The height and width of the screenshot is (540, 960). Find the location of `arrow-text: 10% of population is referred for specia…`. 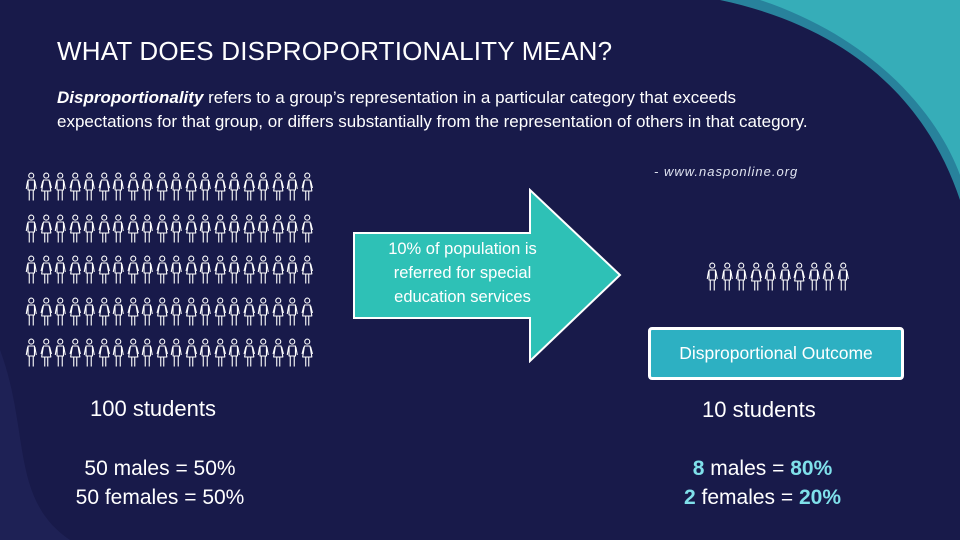

arrow-text: 10% of population is referred for specia… is located at coordinates (462, 273).